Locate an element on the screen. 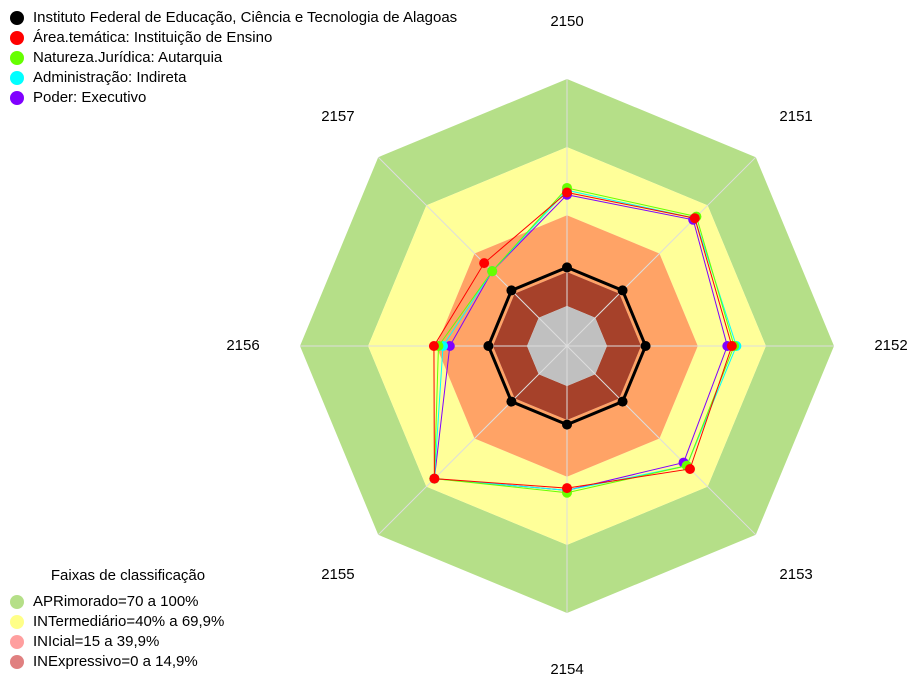  axis-label: 2150 is located at coordinates (566, 21).